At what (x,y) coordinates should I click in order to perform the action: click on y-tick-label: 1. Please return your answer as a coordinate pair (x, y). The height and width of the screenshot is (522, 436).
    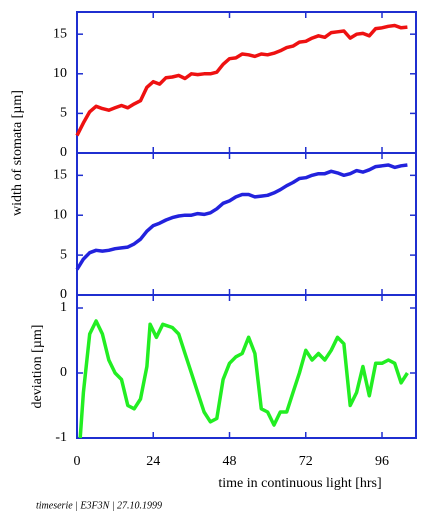
    Looking at the image, I should click on (63, 307).